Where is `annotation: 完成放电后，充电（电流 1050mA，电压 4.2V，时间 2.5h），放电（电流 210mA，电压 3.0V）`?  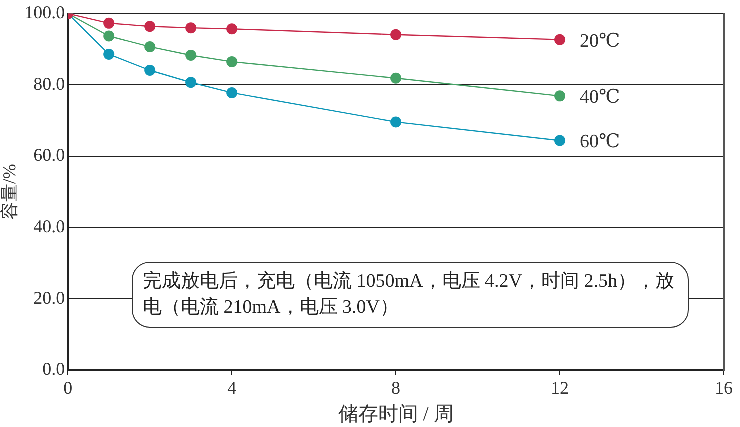
annotation: 完成放电后，充电（电流 1050mA，电压 4.2V，时间 2.5h），放电（电流 210mA，电压 3.0V） is located at coordinates (410, 295).